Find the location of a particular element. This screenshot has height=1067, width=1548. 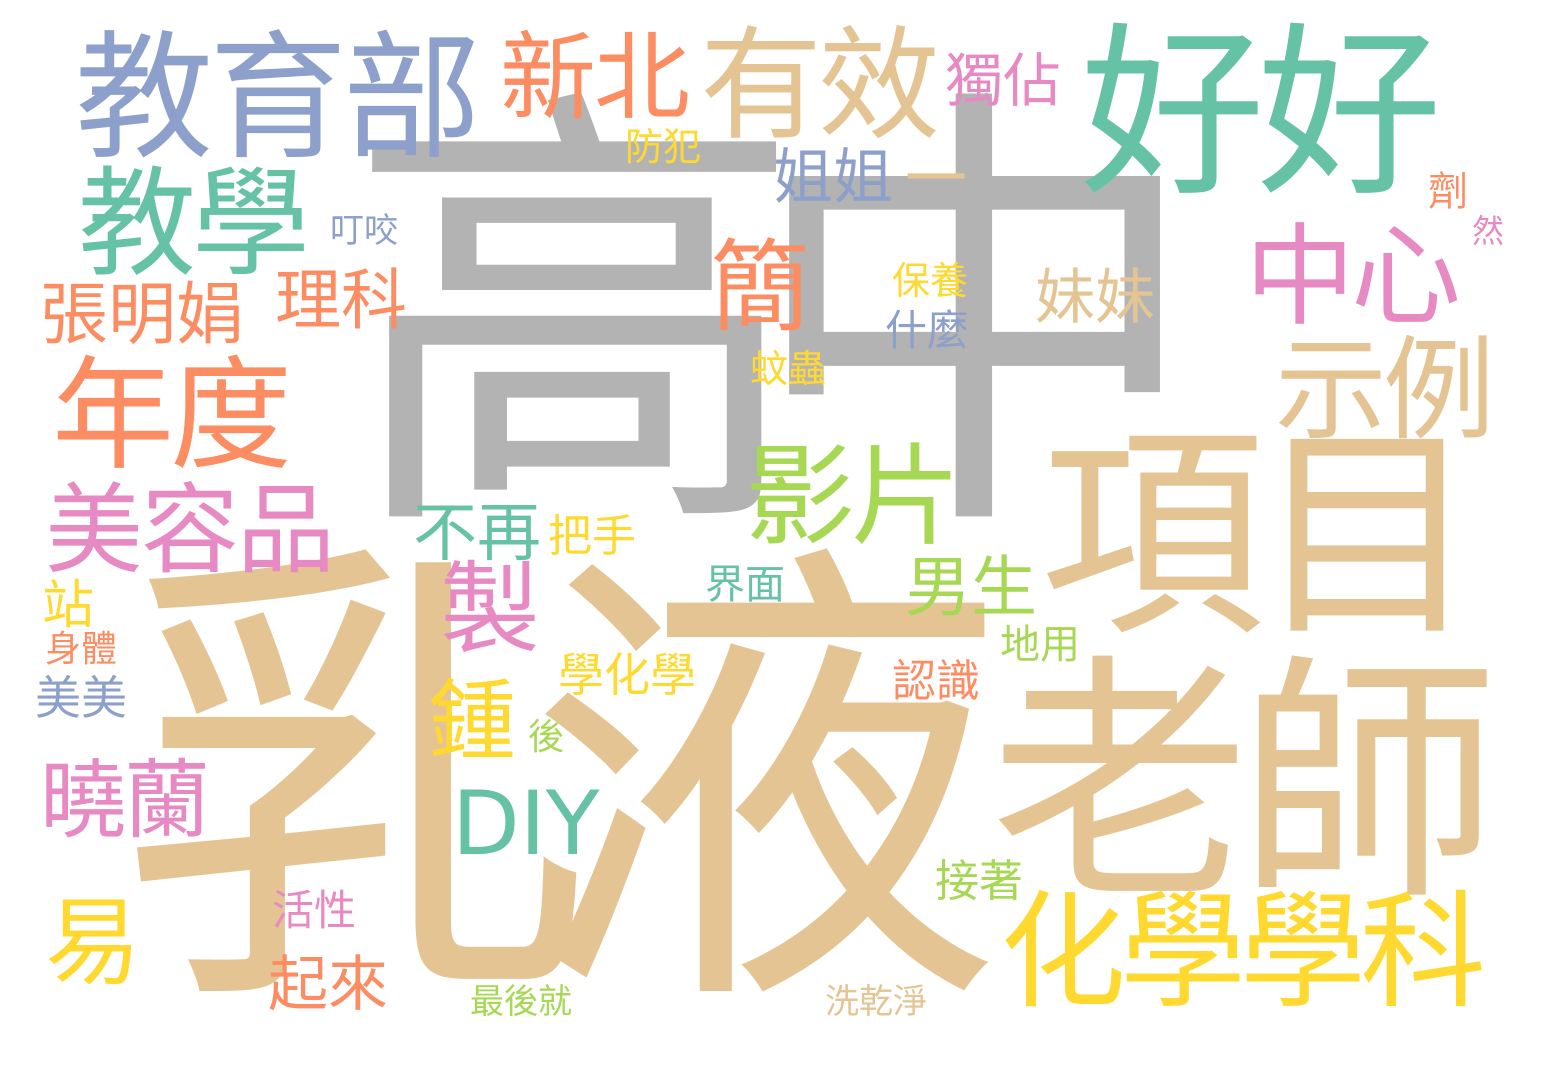

word-yi-one: 一 is located at coordinates (936, 178).